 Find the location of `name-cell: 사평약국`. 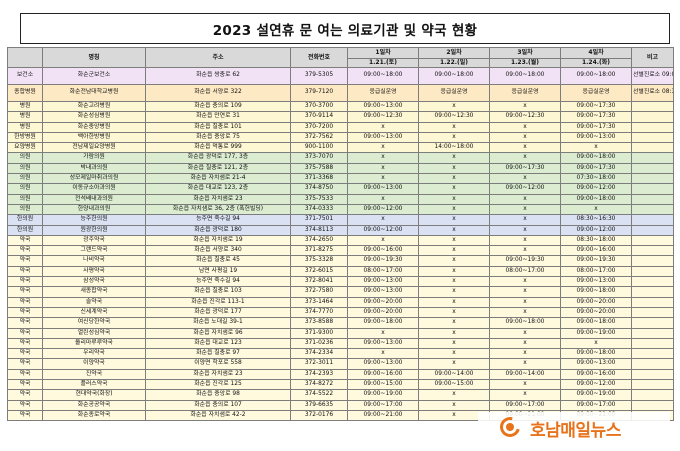

name-cell: 사평약국 is located at coordinates (94, 271).